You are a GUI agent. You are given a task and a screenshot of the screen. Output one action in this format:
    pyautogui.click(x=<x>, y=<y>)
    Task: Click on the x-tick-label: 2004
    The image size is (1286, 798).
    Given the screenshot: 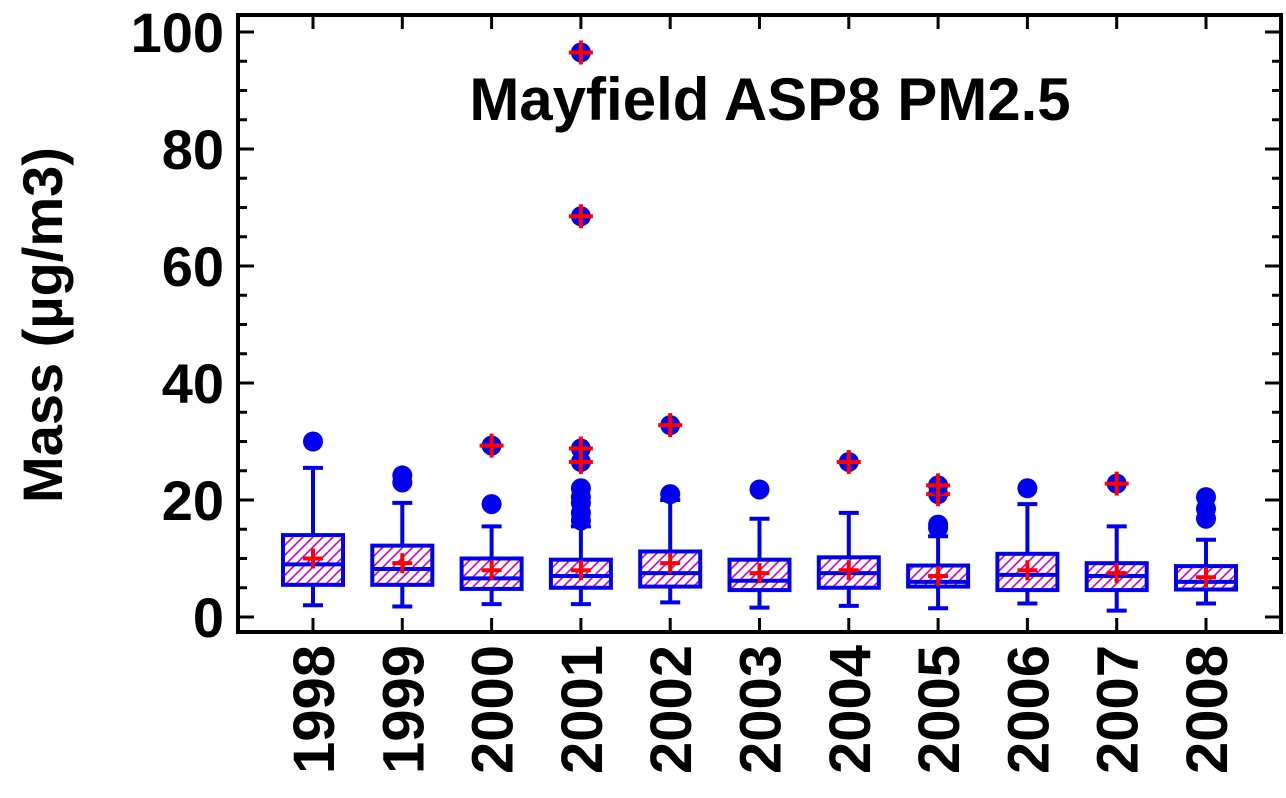 What is the action you would take?
    pyautogui.click(x=850, y=709)
    